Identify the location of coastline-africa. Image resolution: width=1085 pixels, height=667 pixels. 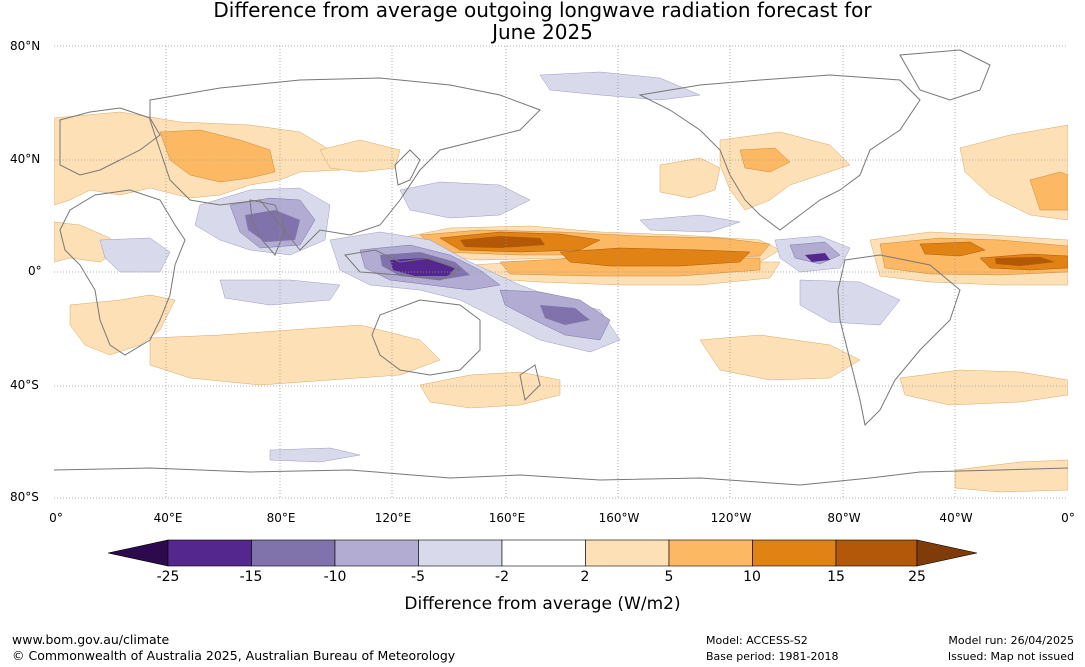
(122, 272).